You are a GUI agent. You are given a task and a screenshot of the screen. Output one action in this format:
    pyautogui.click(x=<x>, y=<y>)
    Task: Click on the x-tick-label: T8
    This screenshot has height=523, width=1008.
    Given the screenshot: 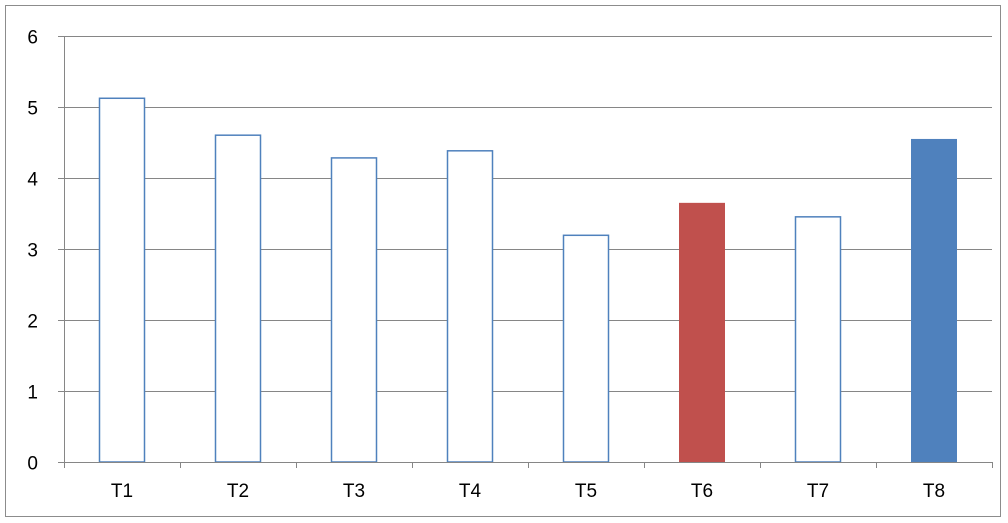 What is the action you would take?
    pyautogui.click(x=934, y=491)
    